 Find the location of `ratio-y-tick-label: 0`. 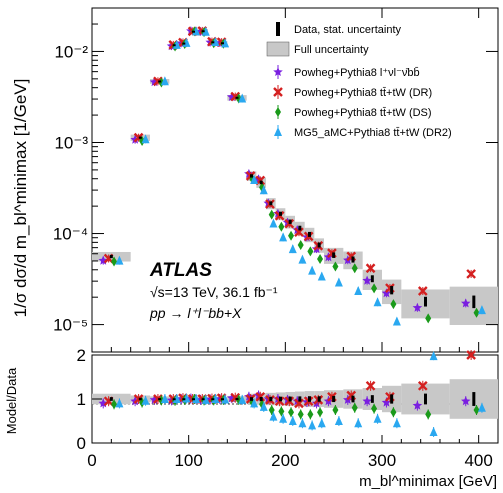

ratio-y-tick-label: 0 is located at coordinates (81, 443).